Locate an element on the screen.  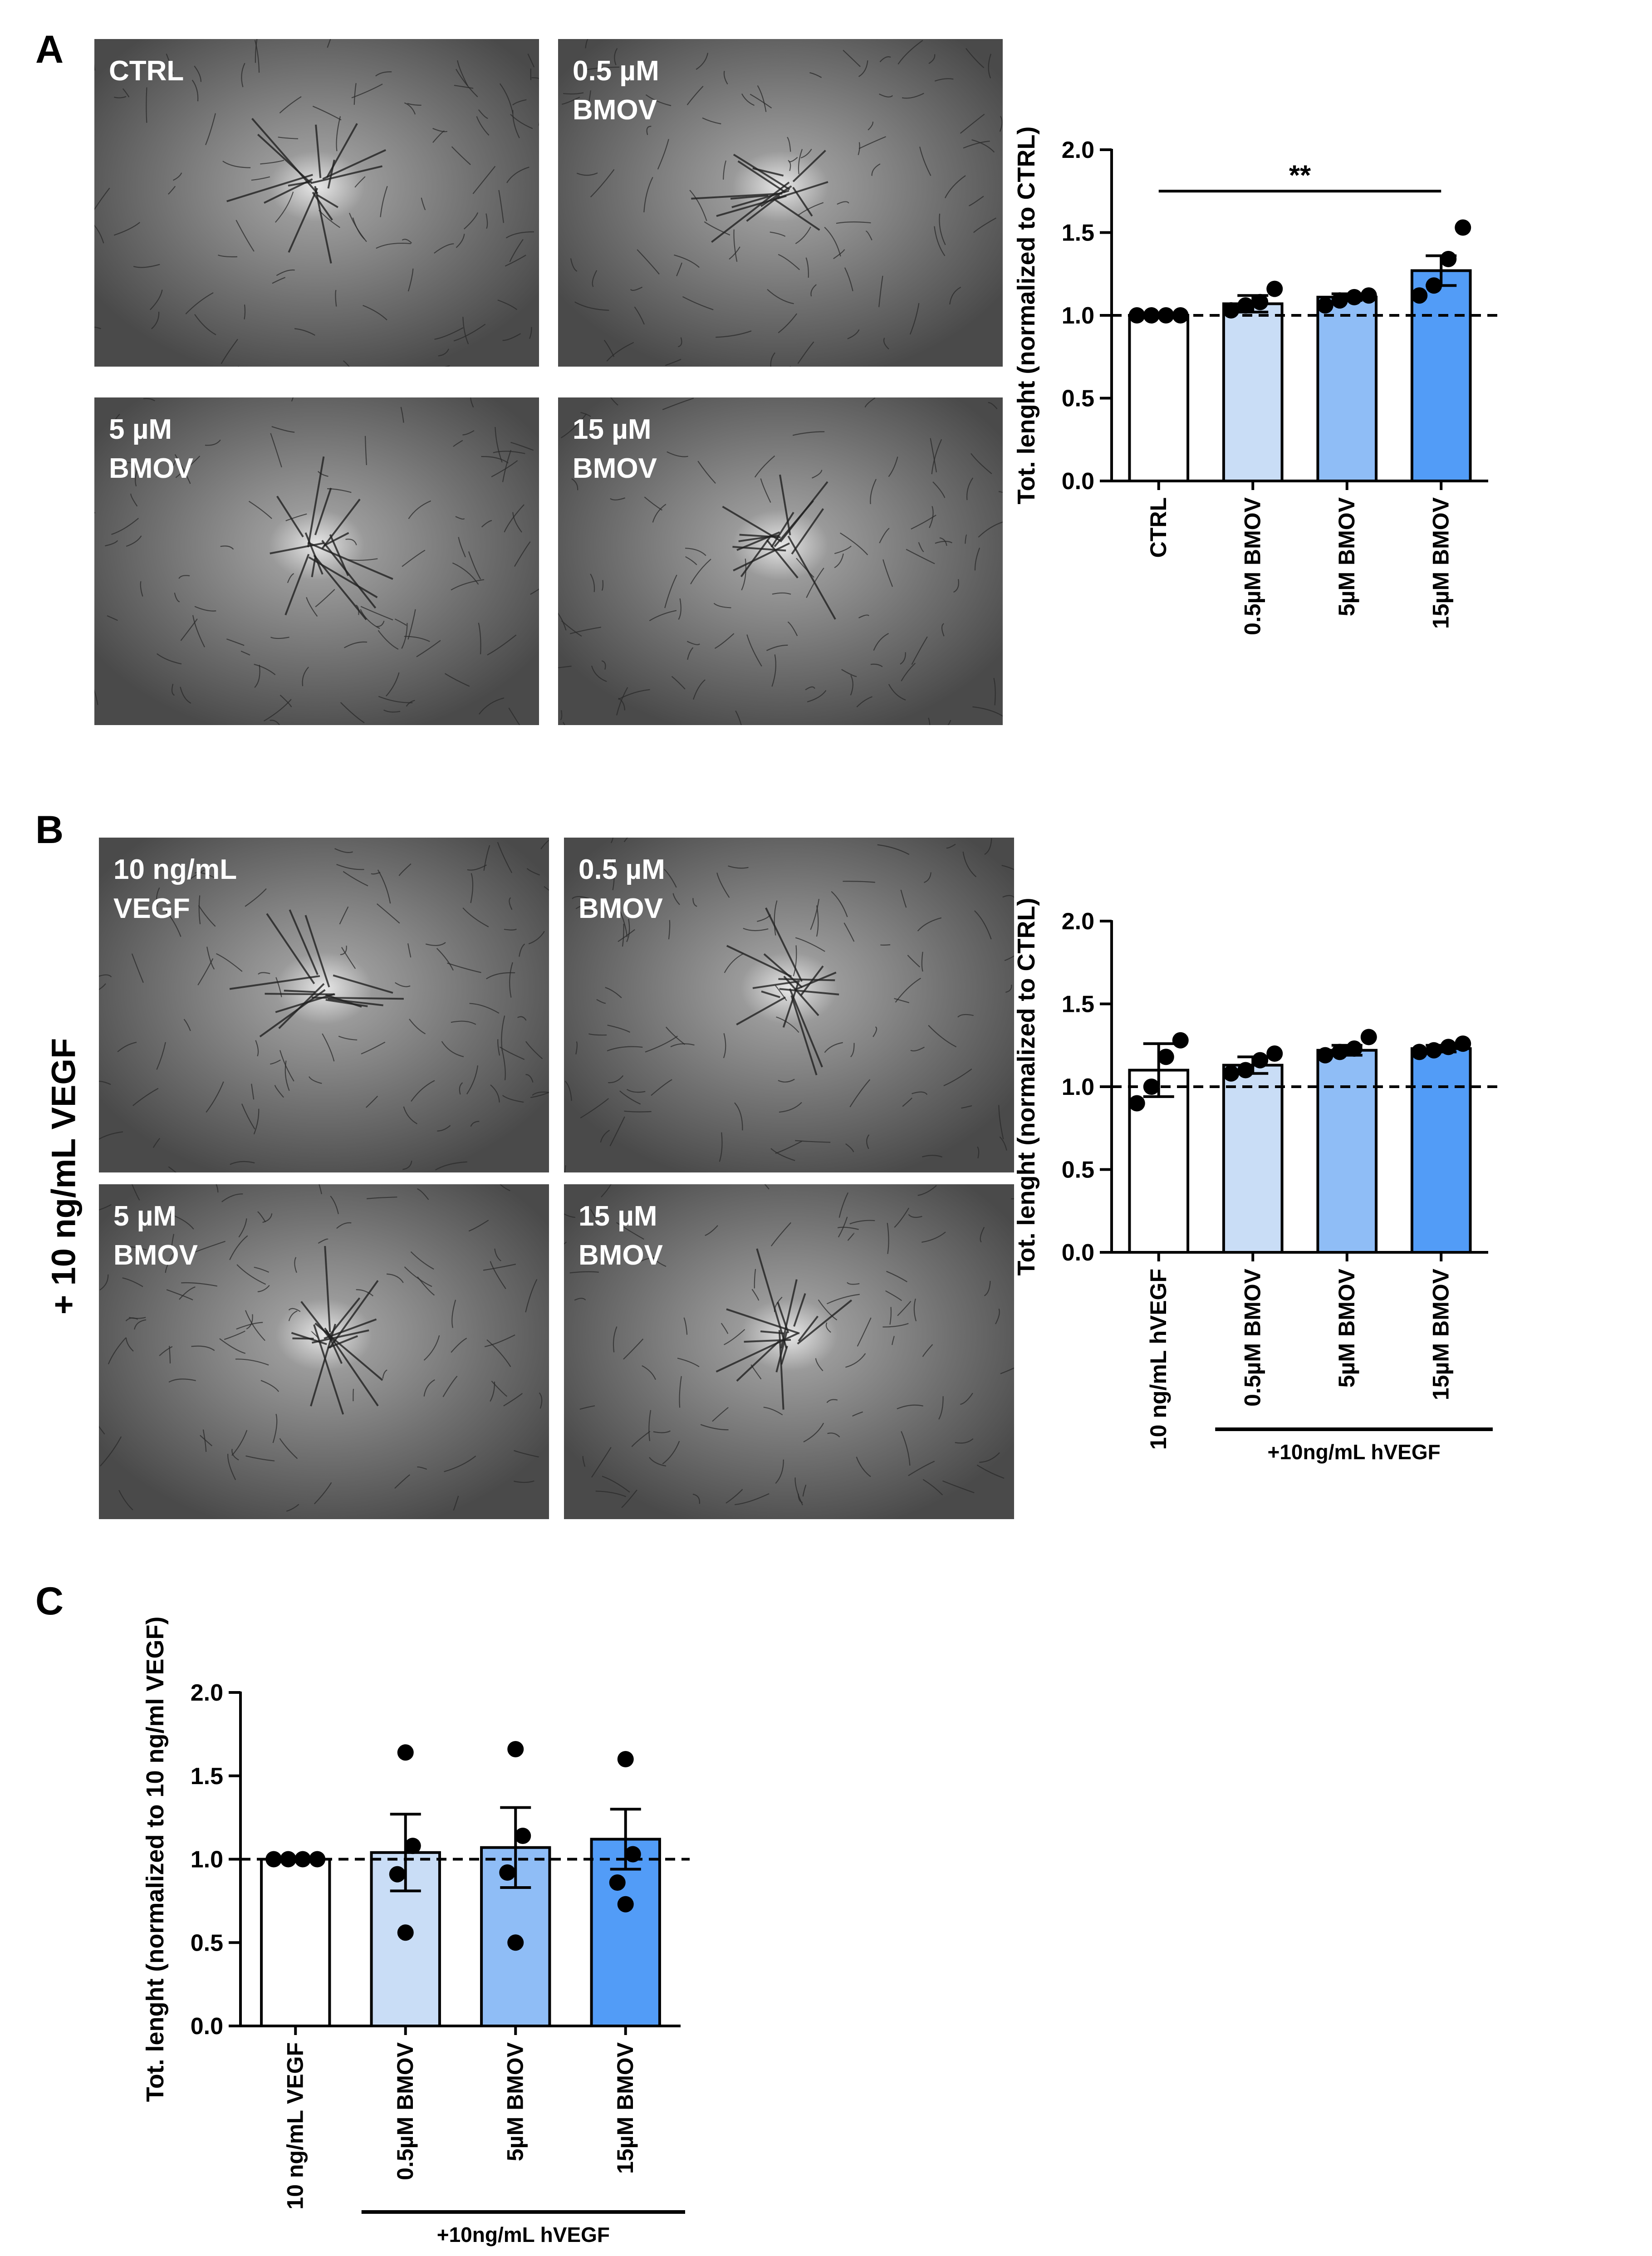
photo-ctrl: CTRL is located at coordinates (317, 203).